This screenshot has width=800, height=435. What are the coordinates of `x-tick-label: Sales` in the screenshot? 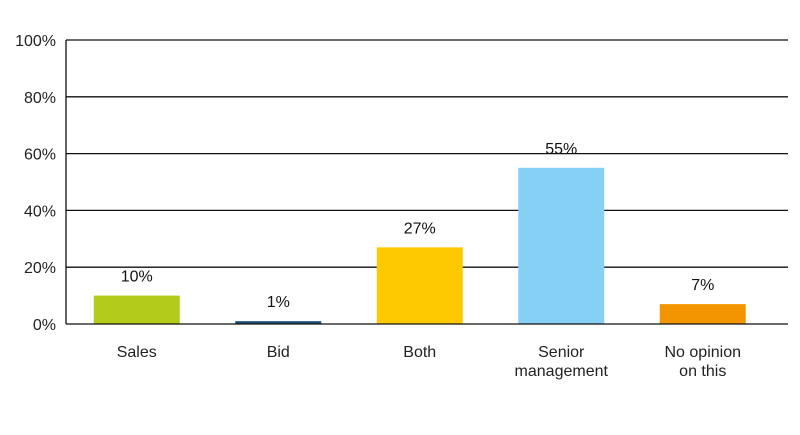 It's located at (137, 352).